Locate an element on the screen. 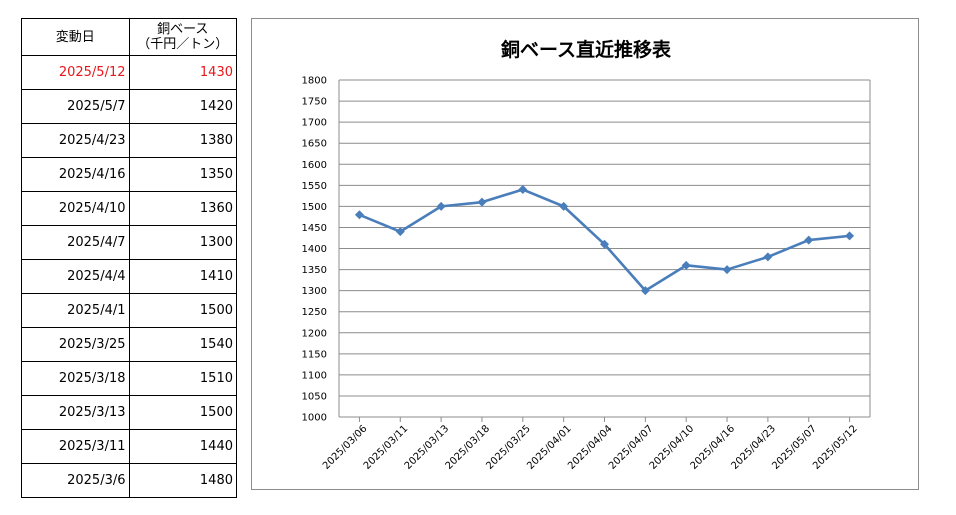  row-date: 2025/5/12 is located at coordinates (75, 72).